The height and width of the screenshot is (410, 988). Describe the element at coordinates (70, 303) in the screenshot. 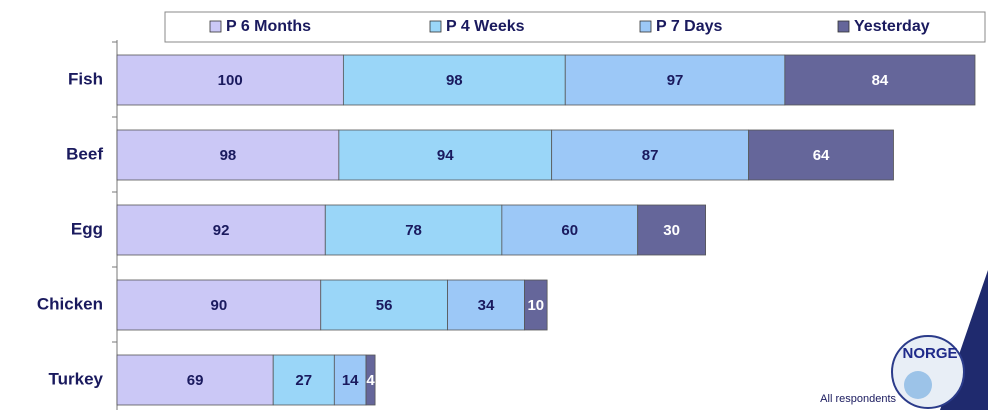

I see `y-tick-label: Chicken` at that location.